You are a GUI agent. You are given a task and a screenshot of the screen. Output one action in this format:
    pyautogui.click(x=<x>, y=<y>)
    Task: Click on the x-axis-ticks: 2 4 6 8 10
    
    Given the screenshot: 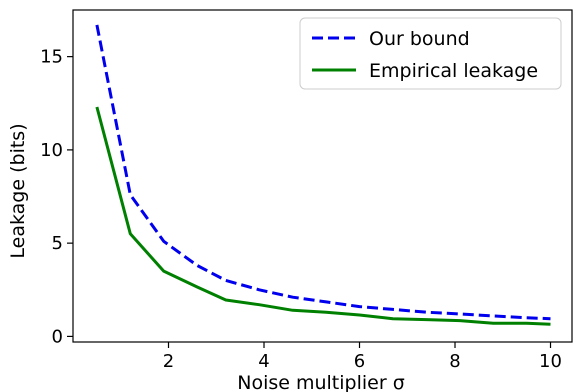 What is the action you would take?
    pyautogui.click(x=362, y=357)
    